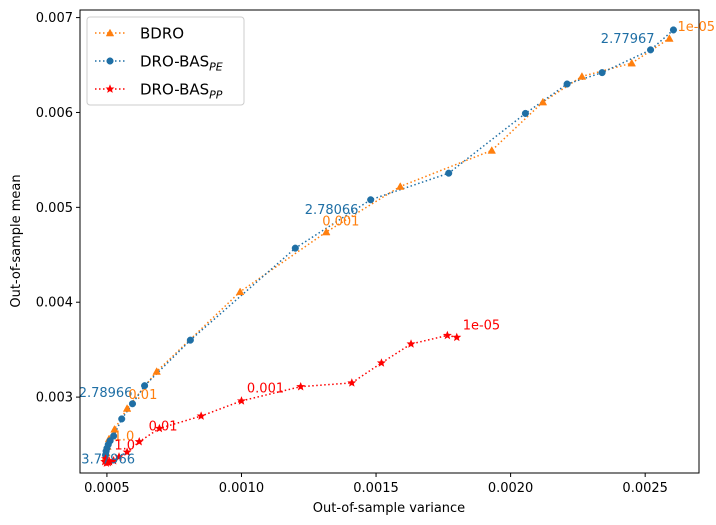 Image resolution: width=716 pixels, height=525 pixels. Describe the element at coordinates (280, 399) in the screenshot. I see `series-line-dro-bas-pp` at that location.